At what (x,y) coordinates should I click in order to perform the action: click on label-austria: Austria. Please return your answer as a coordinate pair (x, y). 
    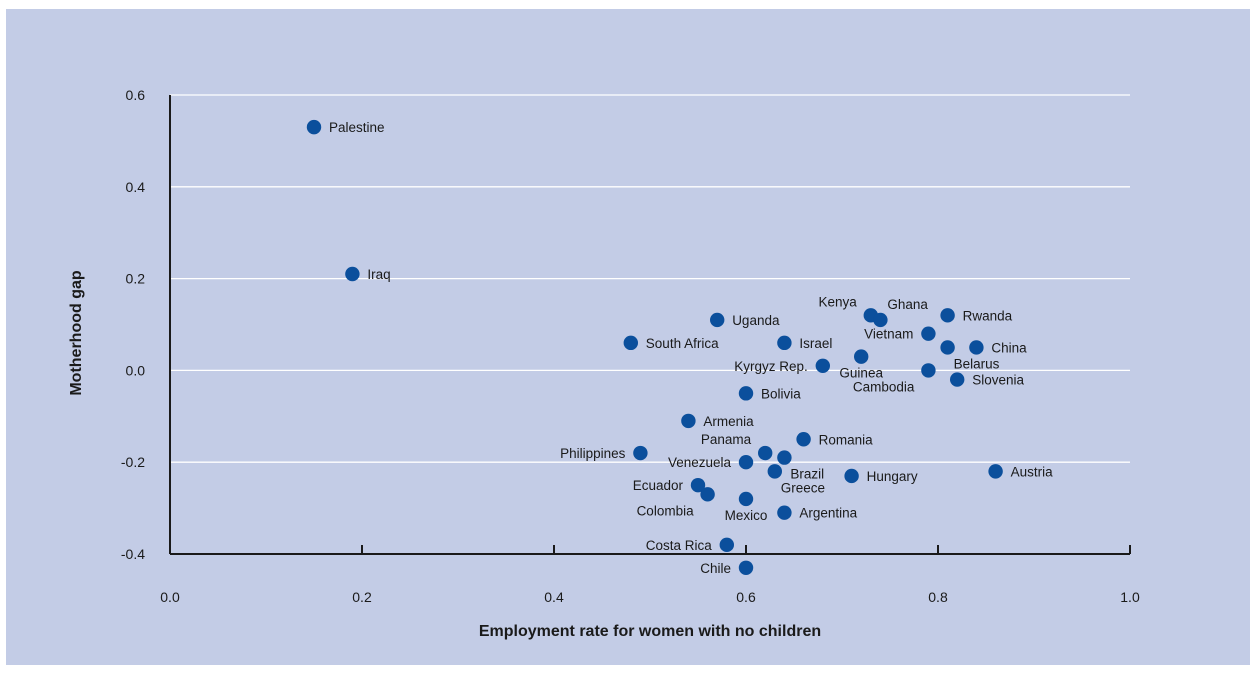
    Looking at the image, I should click on (1032, 471).